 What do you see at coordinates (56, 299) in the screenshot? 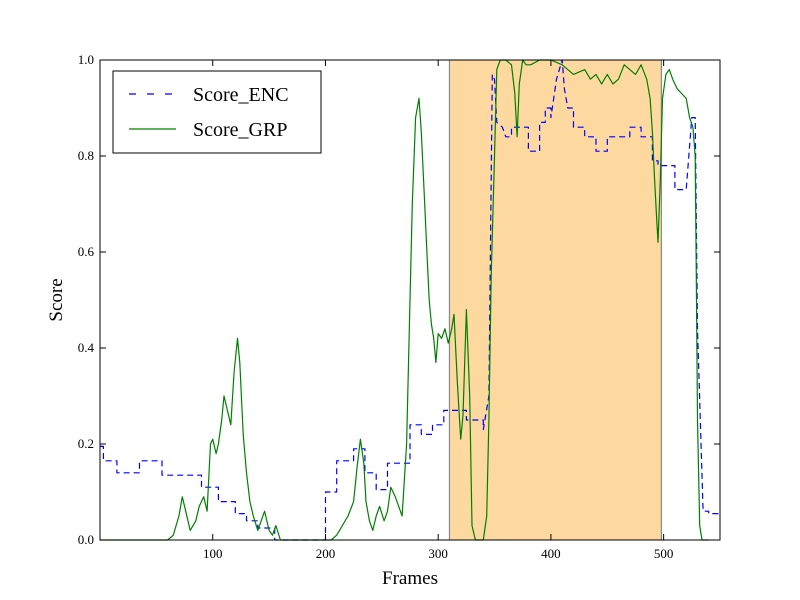
I see `y-axis-label: Score` at bounding box center [56, 299].